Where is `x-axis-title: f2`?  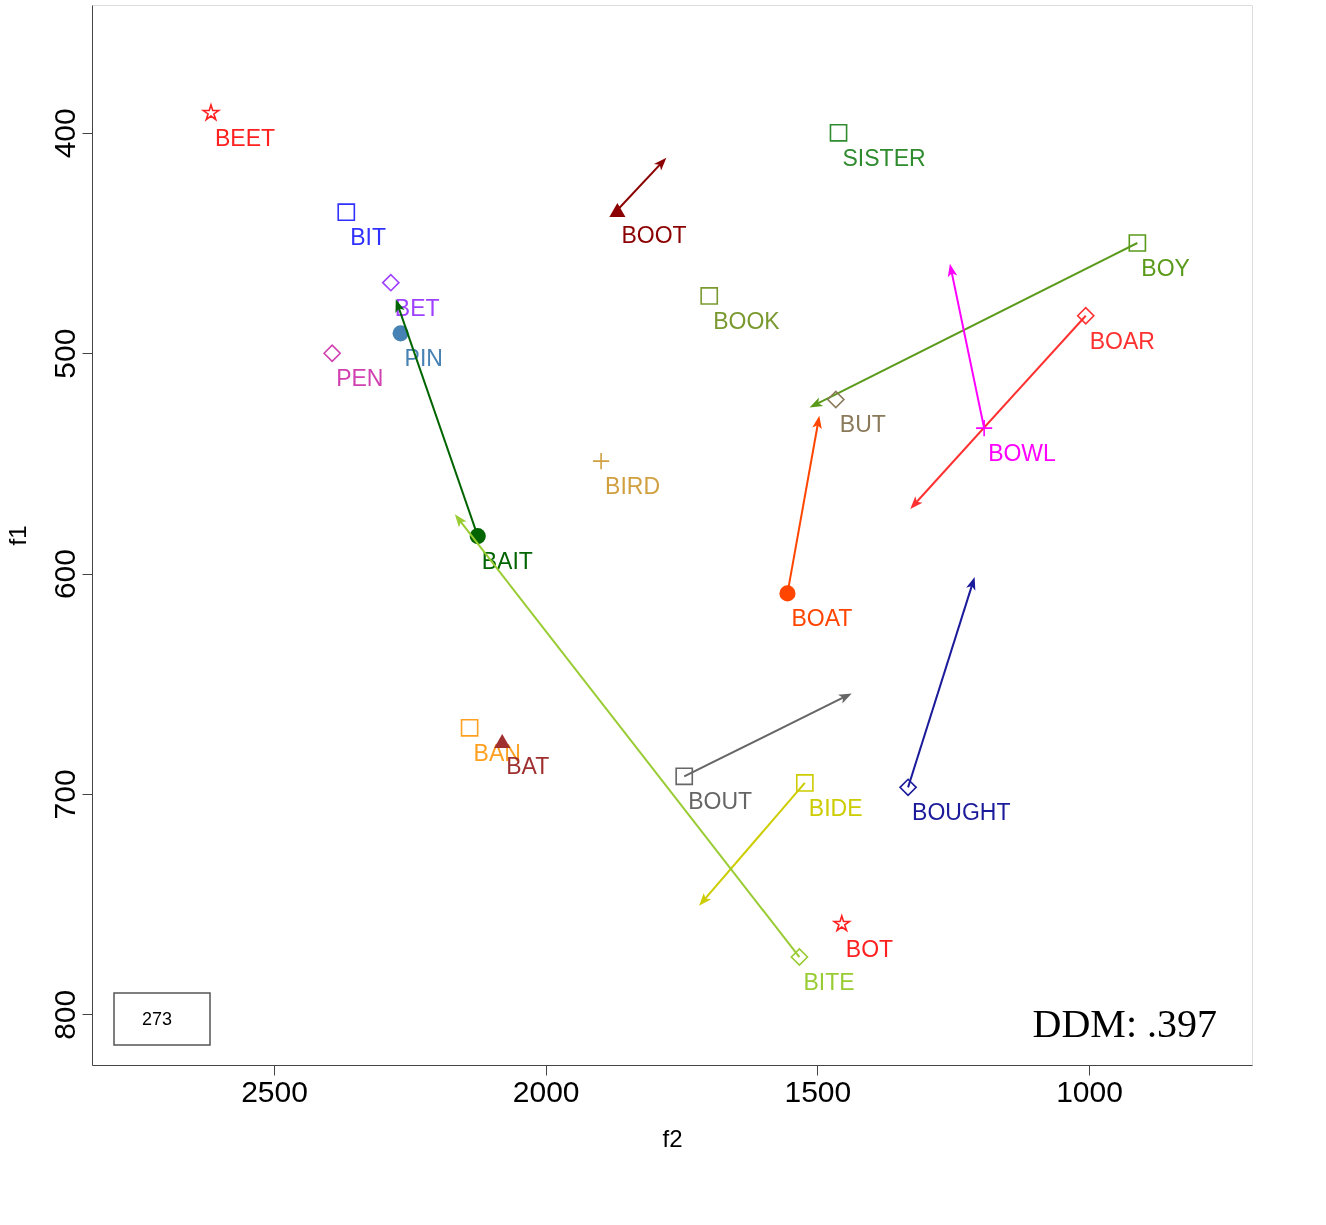 x-axis-title: f2 is located at coordinates (672, 1138).